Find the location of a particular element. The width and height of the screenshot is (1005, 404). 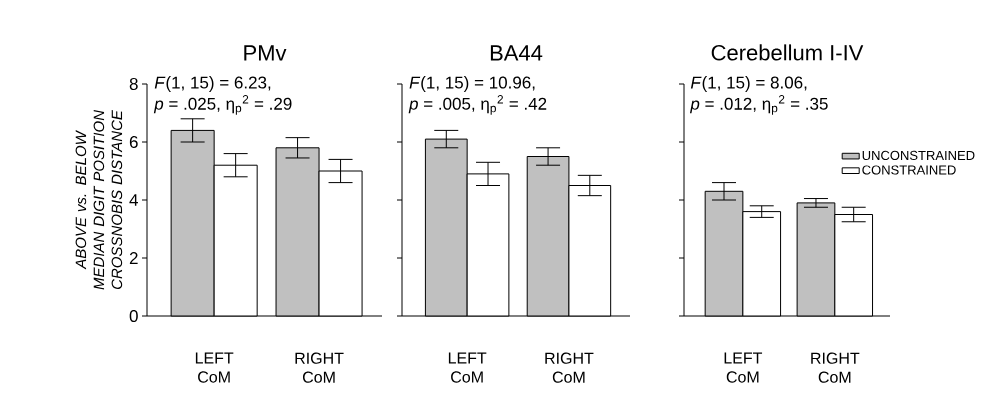

annotation: F(1, 15) = 6.23, is located at coordinates (212, 84).